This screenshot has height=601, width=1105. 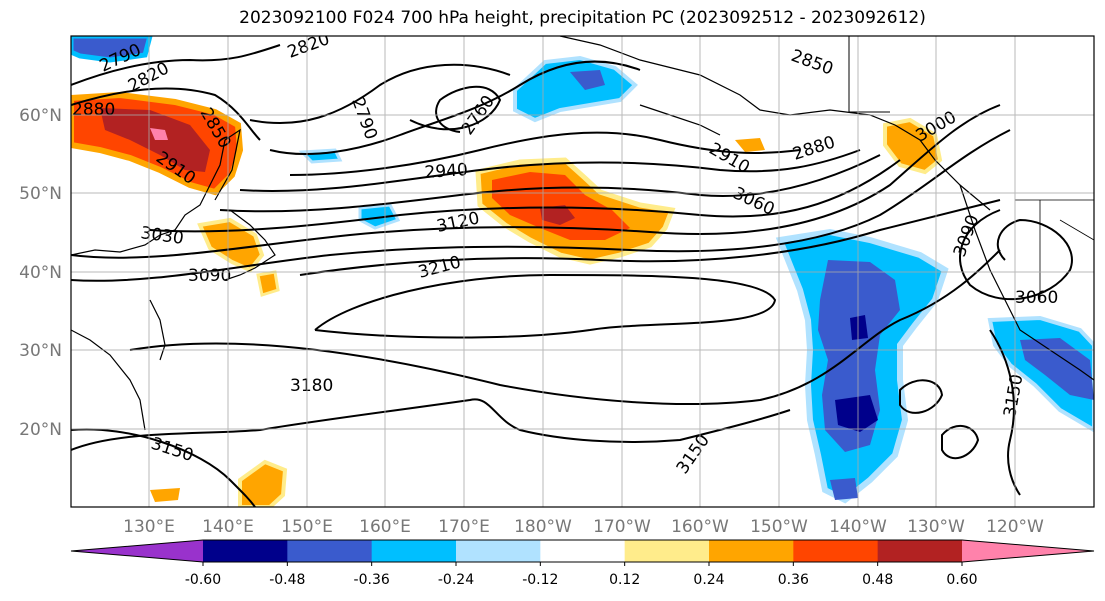 I want to click on lon-label: 160°W, so click(x=700, y=527).